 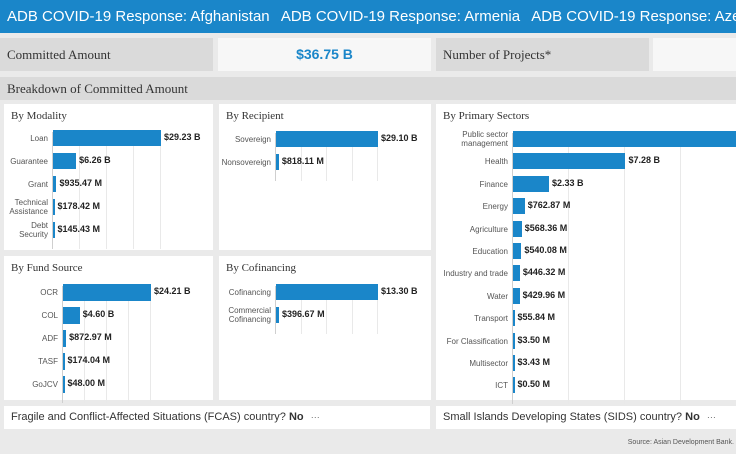 I want to click on bar-value-label: $13.30 B, so click(x=399, y=291).